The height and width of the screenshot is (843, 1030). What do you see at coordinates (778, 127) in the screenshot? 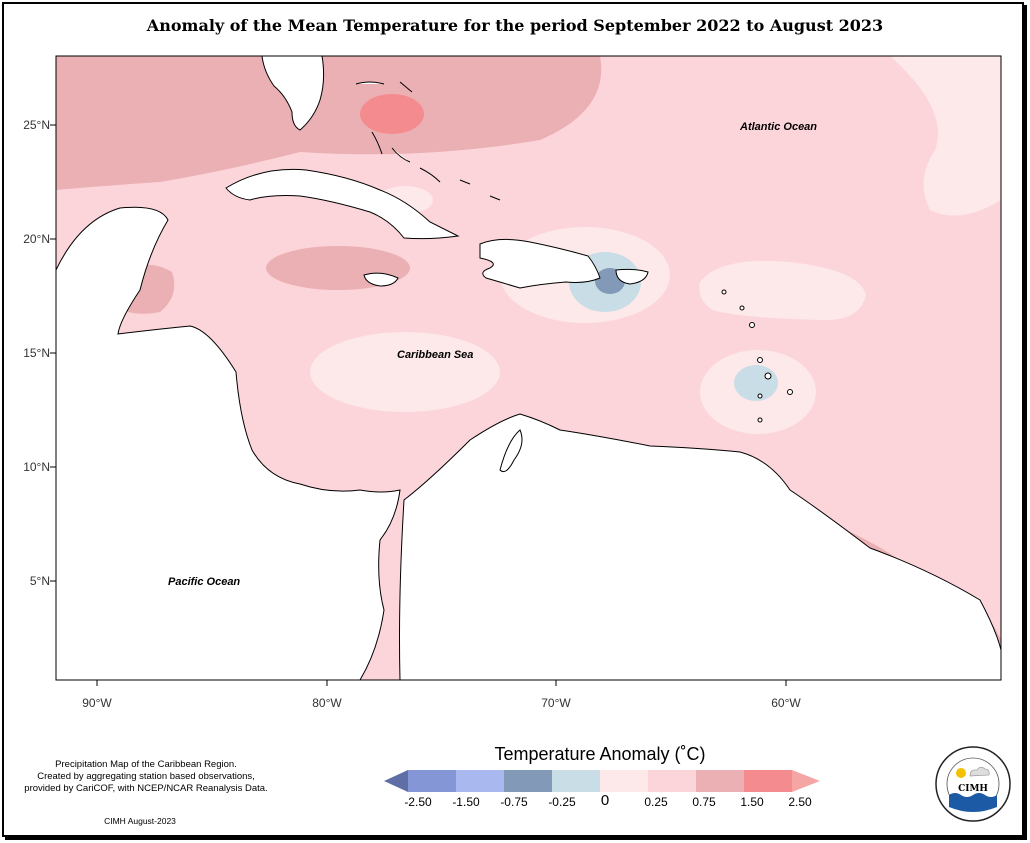
I see `atlantic-ocean-label: Atlantic Ocean` at bounding box center [778, 127].